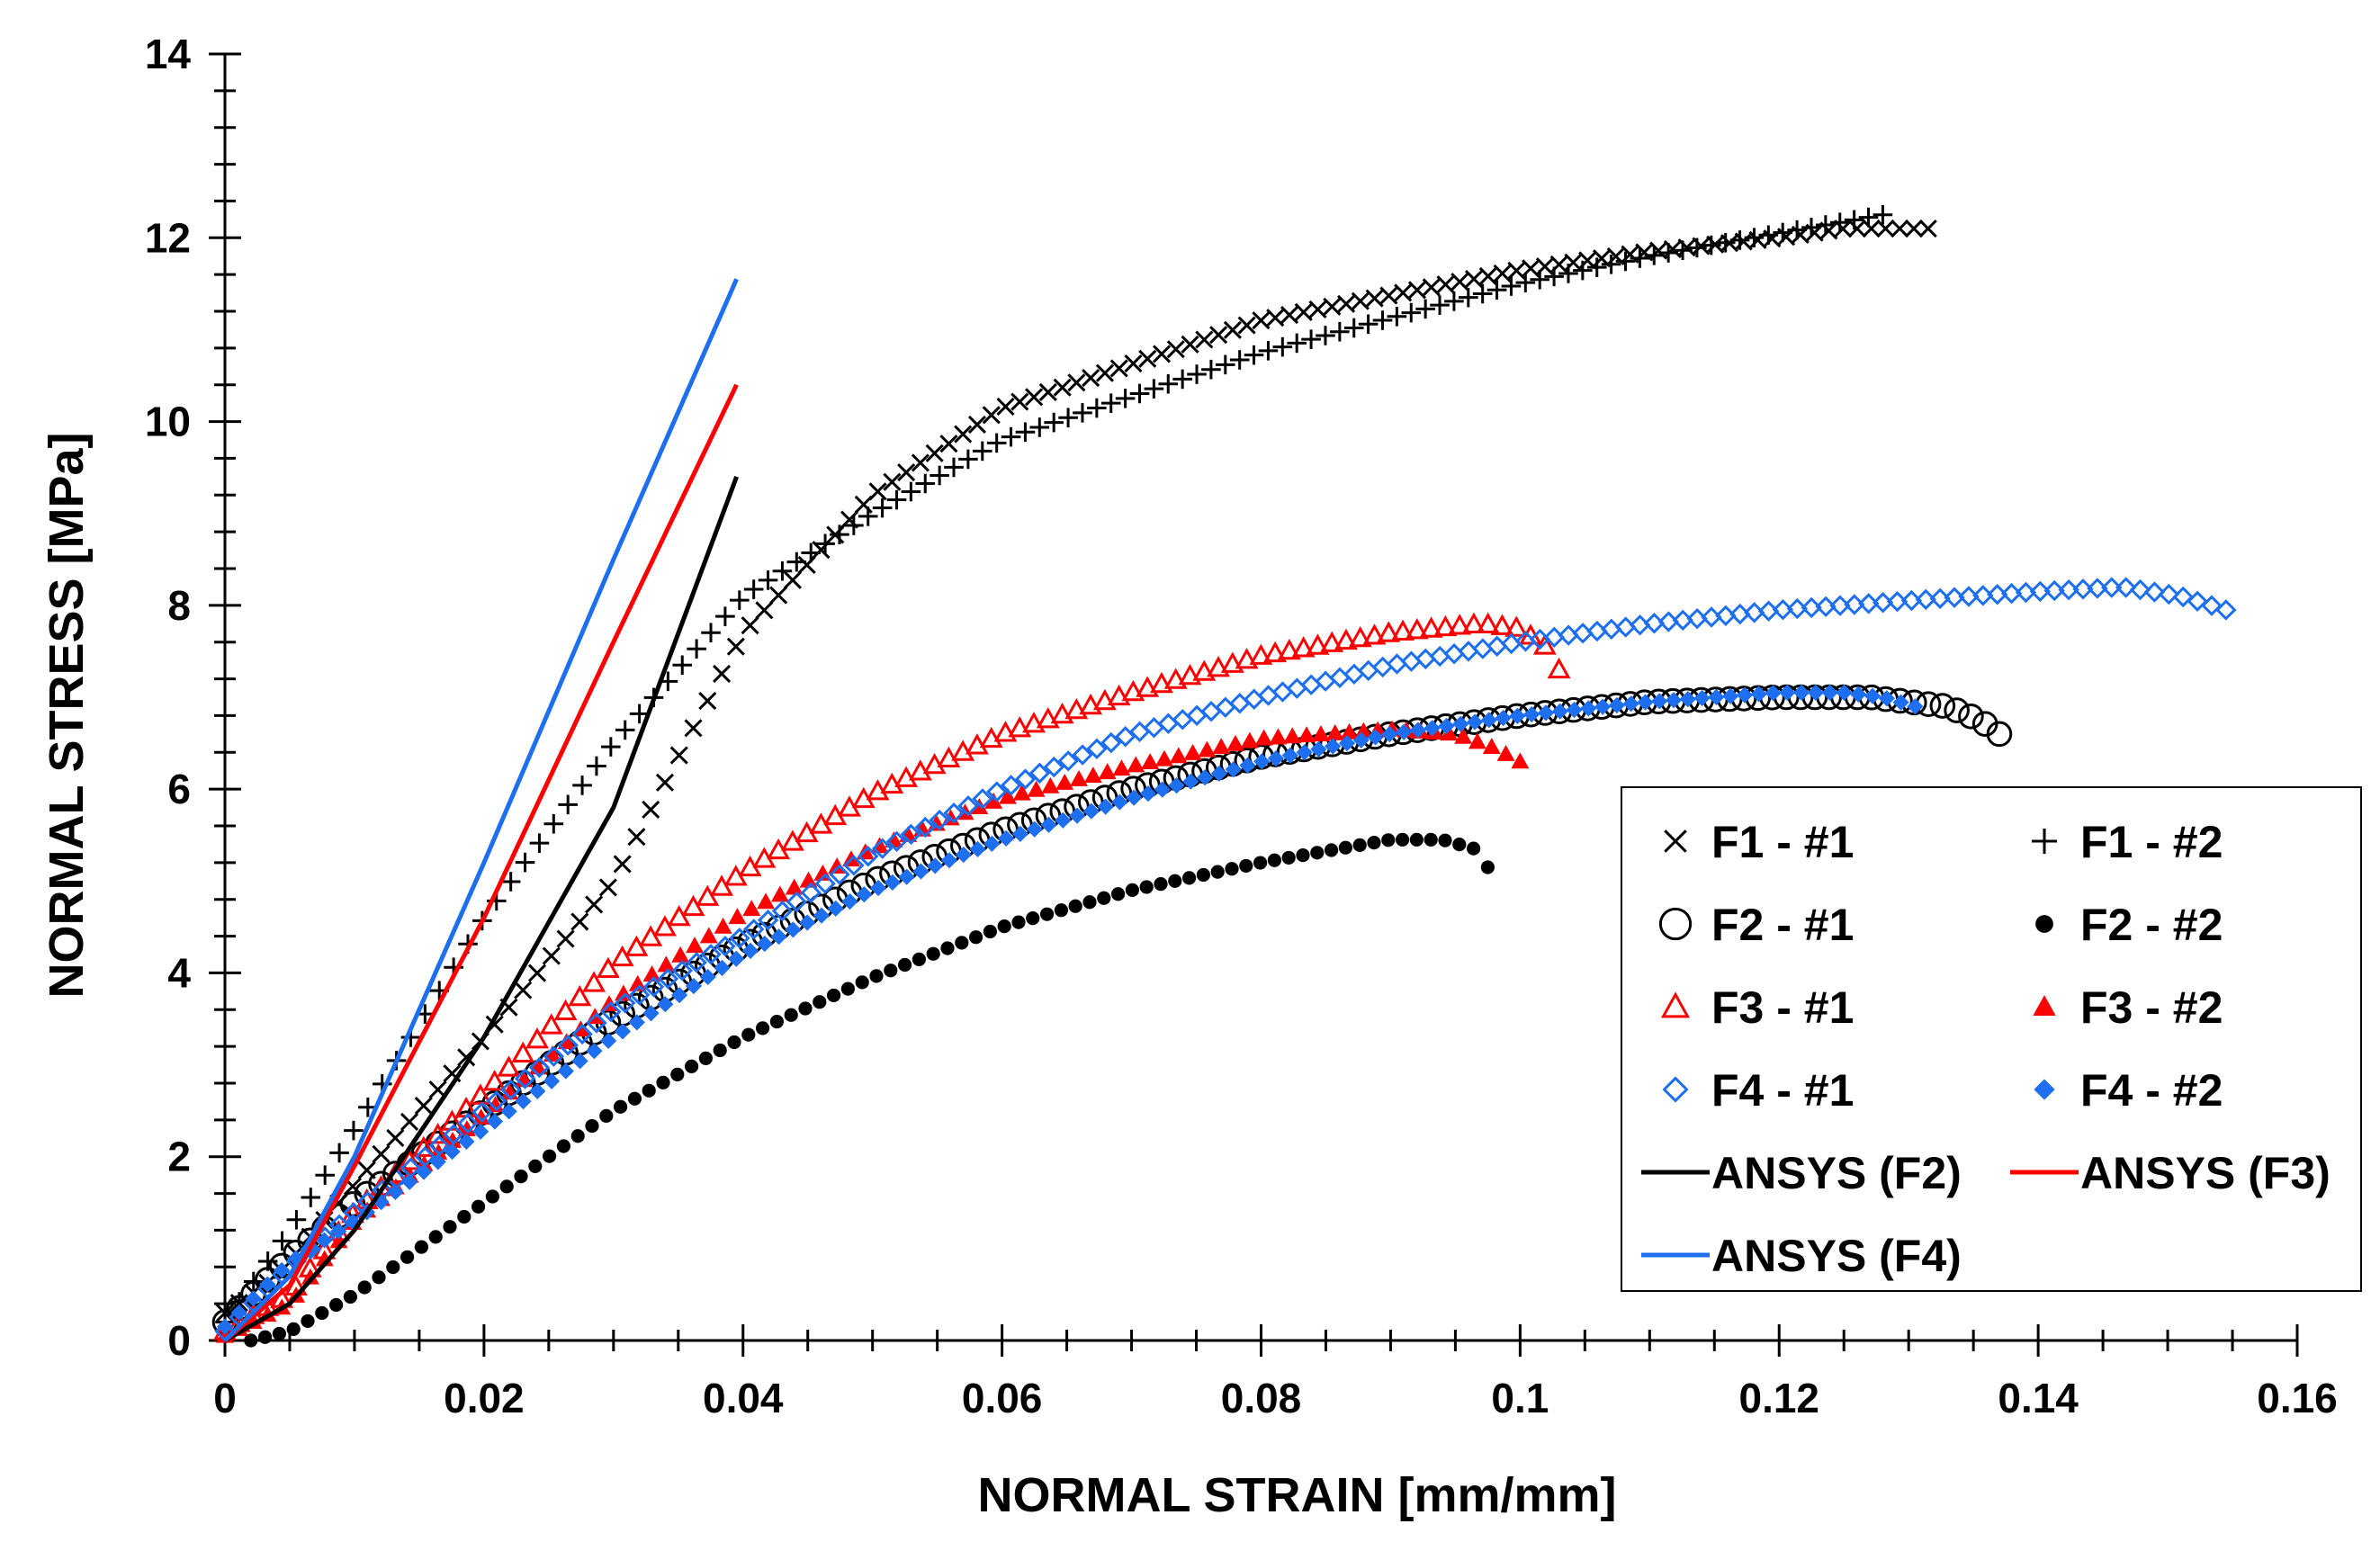  Describe the element at coordinates (2206, 1173) in the screenshot. I see `legend-label: ANSYS (F3)` at that location.